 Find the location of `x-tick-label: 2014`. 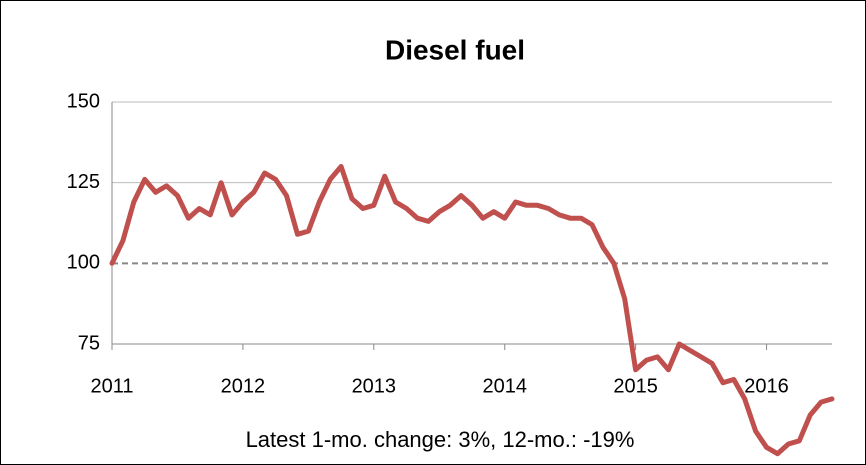

x-tick-label: 2014 is located at coordinates (504, 386).